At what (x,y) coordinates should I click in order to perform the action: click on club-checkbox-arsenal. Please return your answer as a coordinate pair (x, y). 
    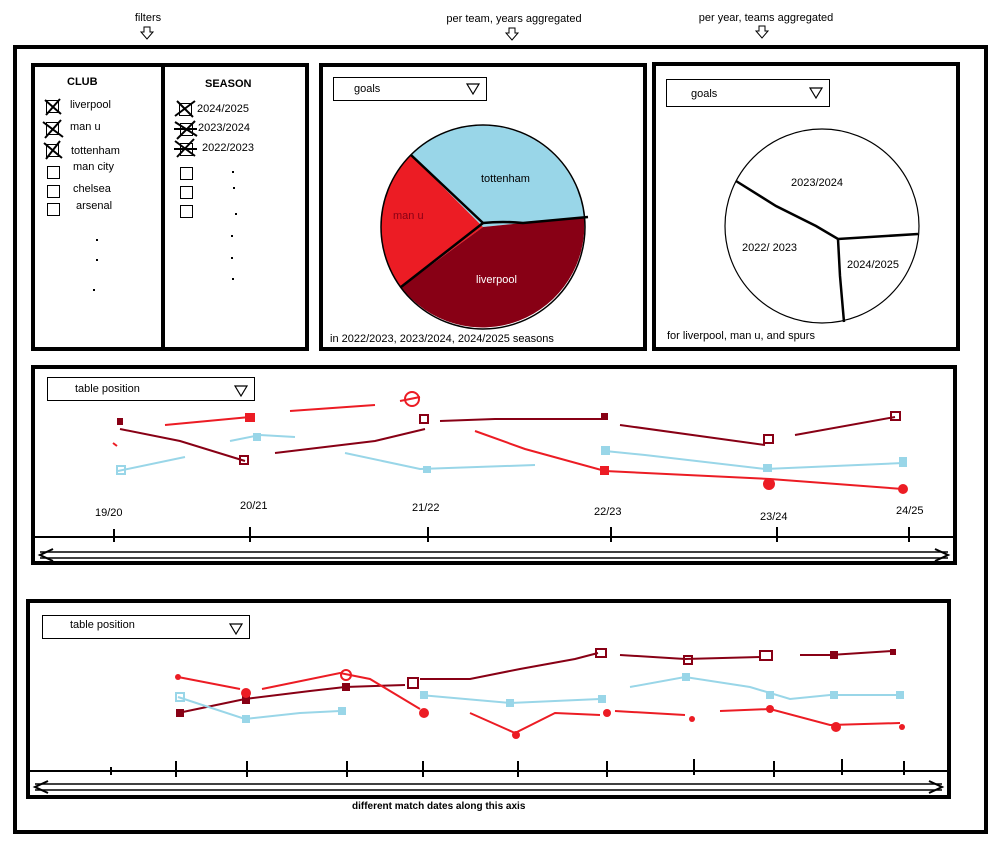
    Looking at the image, I should click on (53, 209).